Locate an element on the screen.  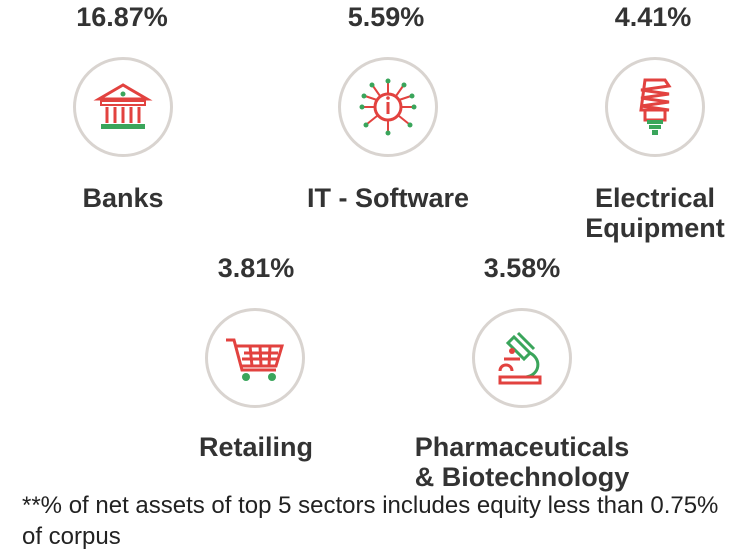
sector-label-line2: & Biotechnology is located at coordinates (522, 477).